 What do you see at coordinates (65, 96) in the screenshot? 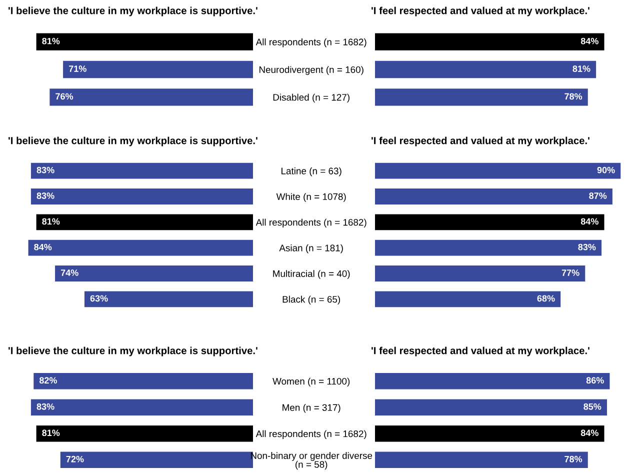
I see `data-label: 76%` at bounding box center [65, 96].